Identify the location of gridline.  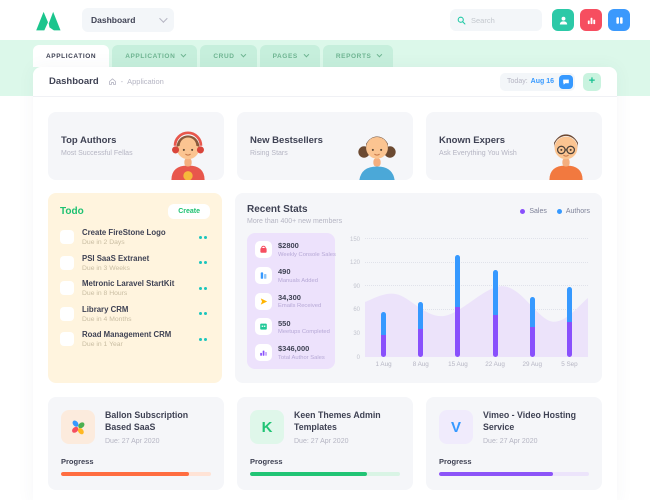
(476, 262).